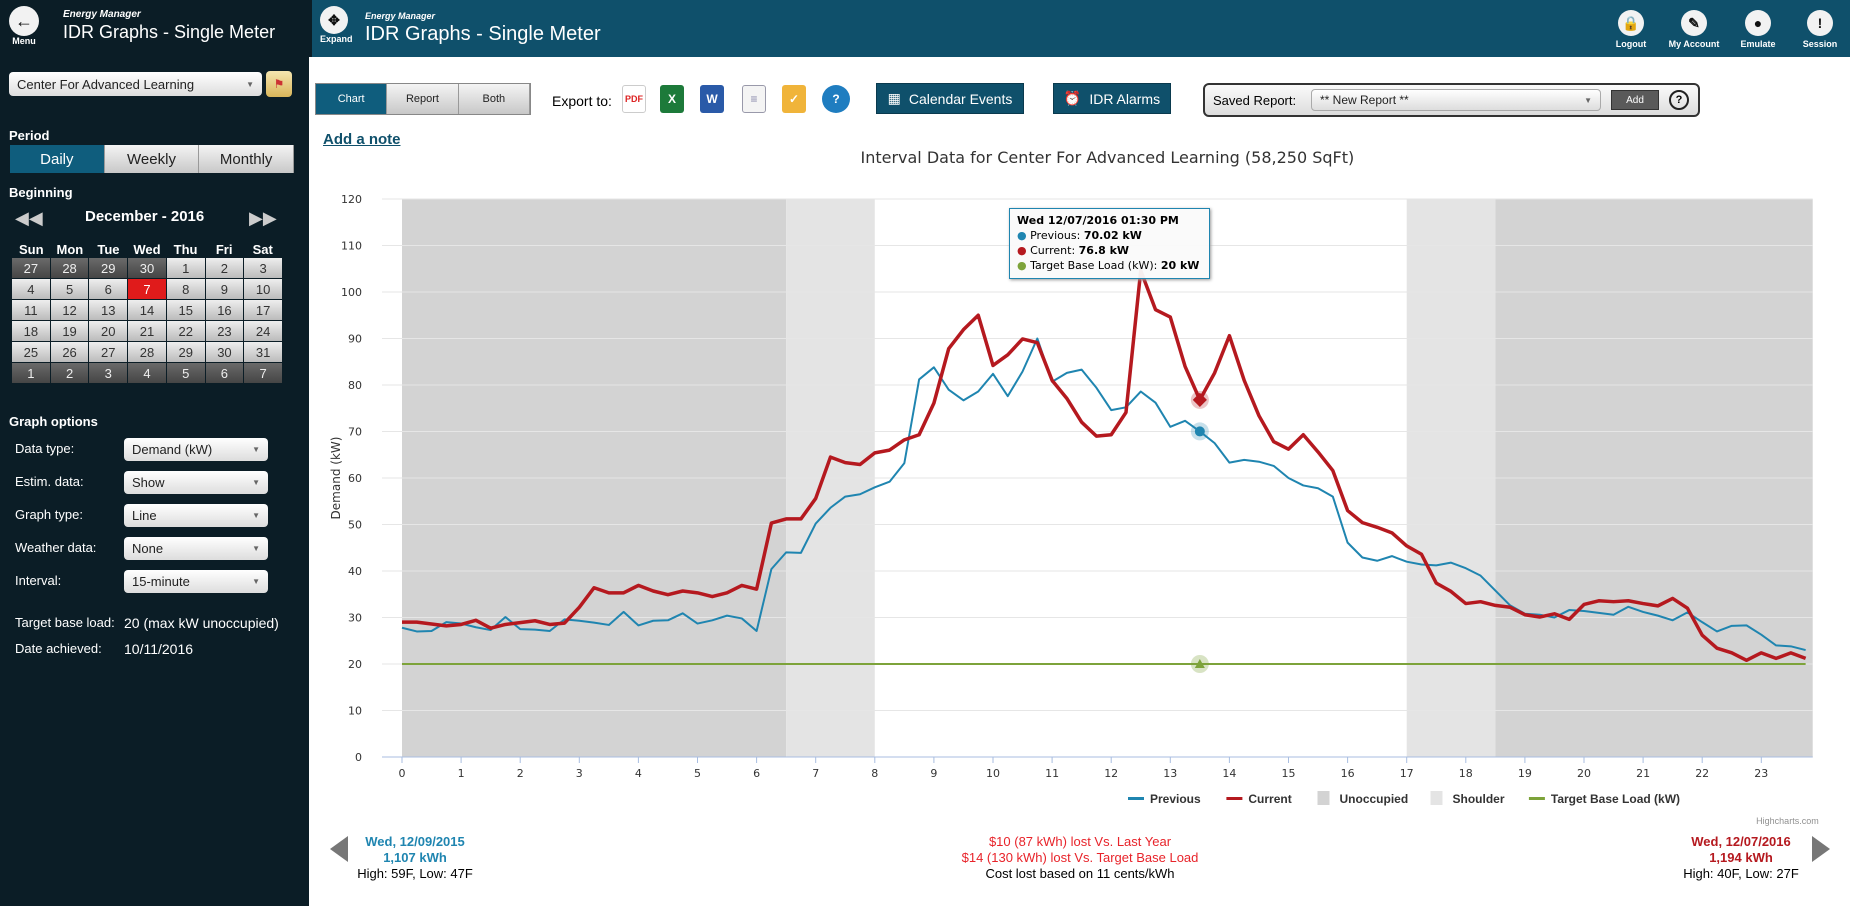 This screenshot has height=906, width=1850. What do you see at coordinates (57, 159) in the screenshot?
I see `period-daily: Daily` at bounding box center [57, 159].